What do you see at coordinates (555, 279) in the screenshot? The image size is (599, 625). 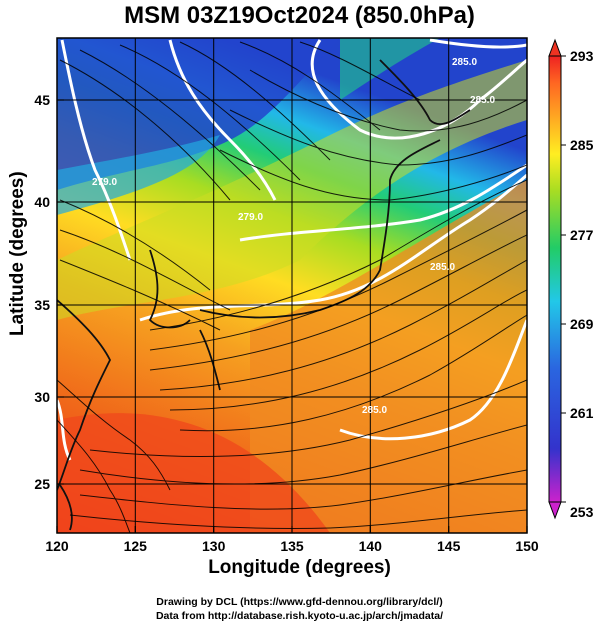 I see `colorbar-scale` at bounding box center [555, 279].